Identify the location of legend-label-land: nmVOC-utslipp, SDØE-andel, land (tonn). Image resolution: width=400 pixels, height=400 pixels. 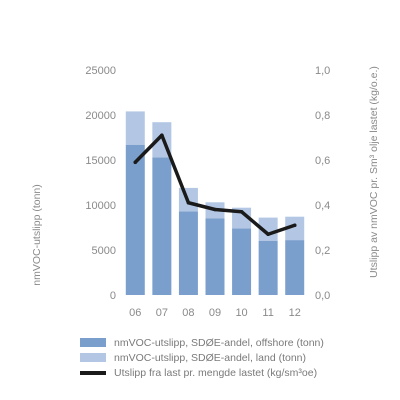
(210, 357).